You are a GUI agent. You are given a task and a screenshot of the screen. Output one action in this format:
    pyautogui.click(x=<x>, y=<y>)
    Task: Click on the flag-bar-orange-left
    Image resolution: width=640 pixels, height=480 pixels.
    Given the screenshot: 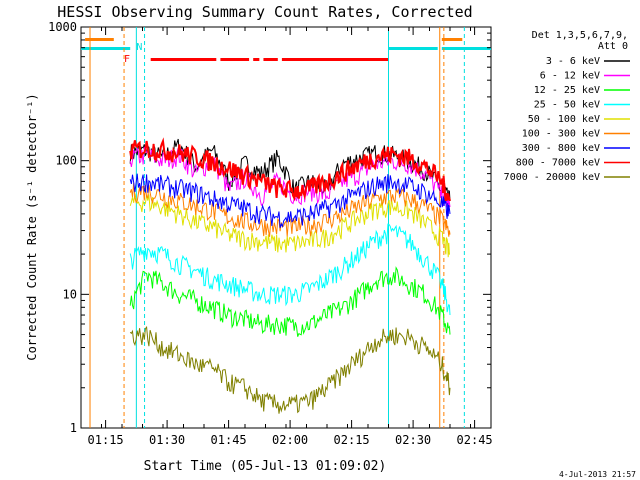 What is the action you would take?
    pyautogui.click(x=99, y=39)
    